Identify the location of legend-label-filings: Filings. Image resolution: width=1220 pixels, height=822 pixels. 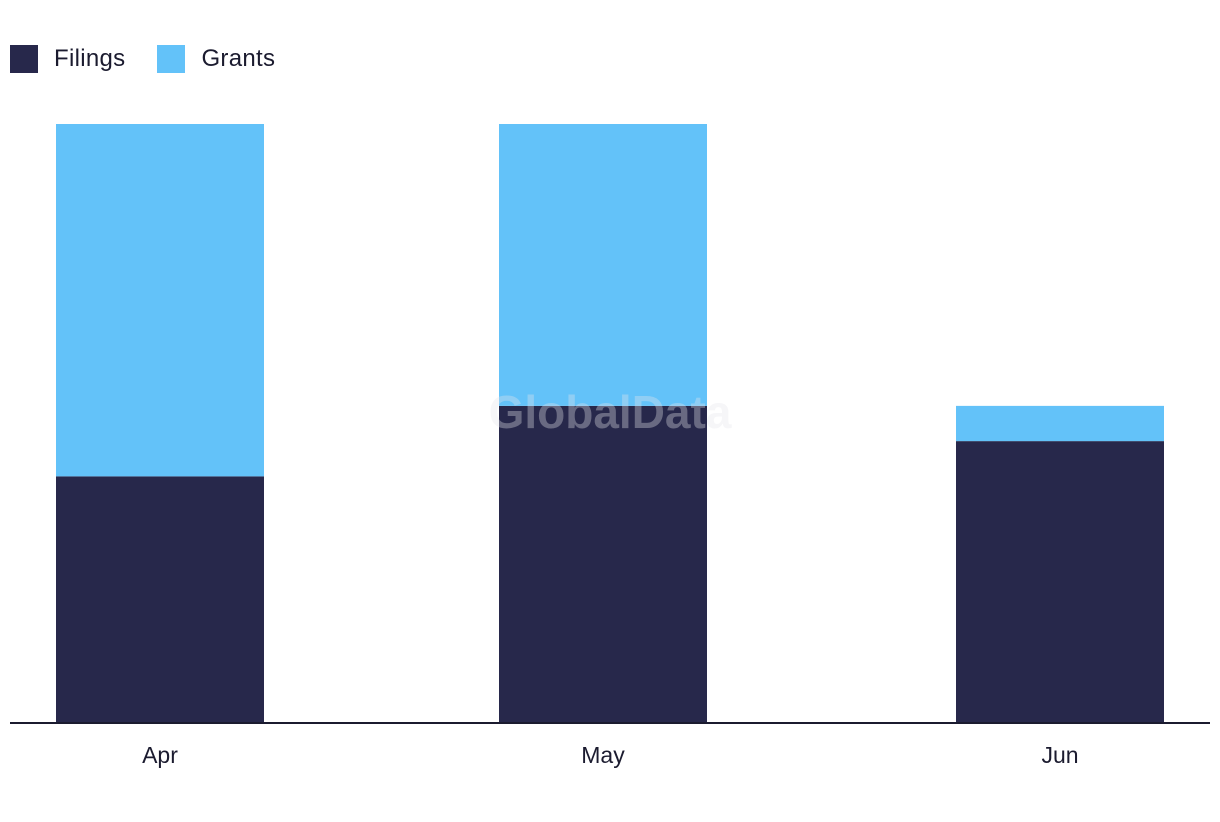
(90, 58).